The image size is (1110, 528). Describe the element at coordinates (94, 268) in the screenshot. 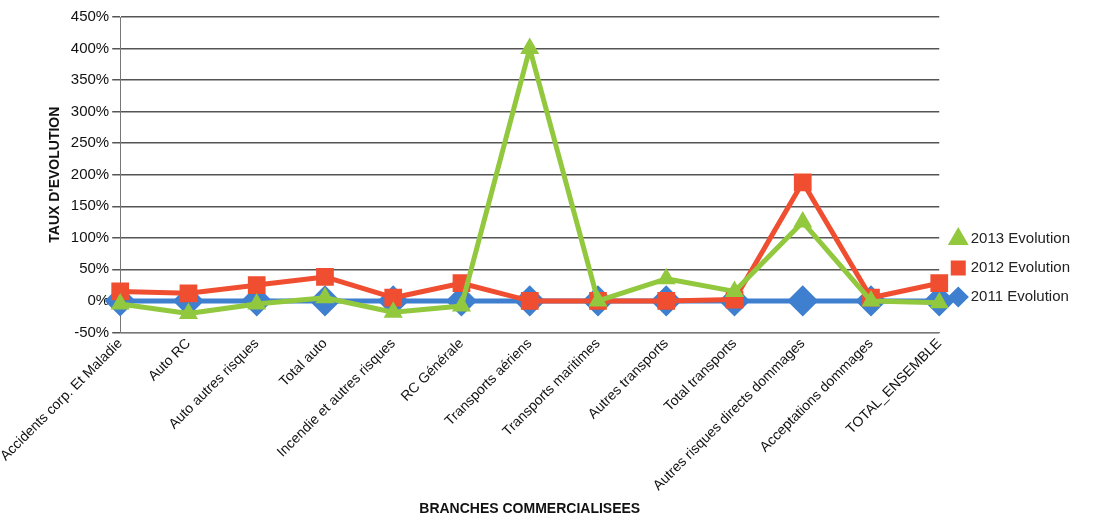

I see `y-tick-label: 50%` at that location.